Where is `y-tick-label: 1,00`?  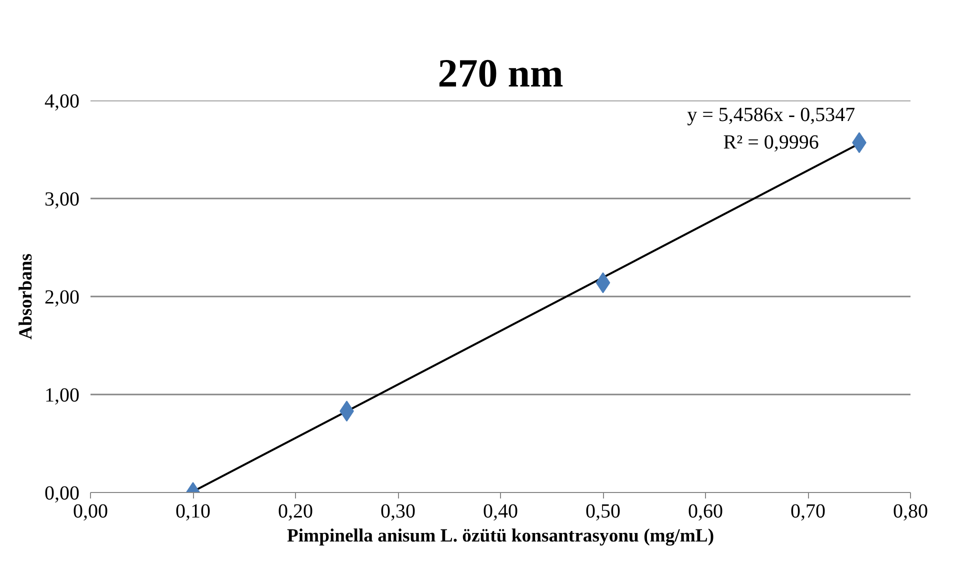
y-tick-label: 1,00 is located at coordinates (62, 395).